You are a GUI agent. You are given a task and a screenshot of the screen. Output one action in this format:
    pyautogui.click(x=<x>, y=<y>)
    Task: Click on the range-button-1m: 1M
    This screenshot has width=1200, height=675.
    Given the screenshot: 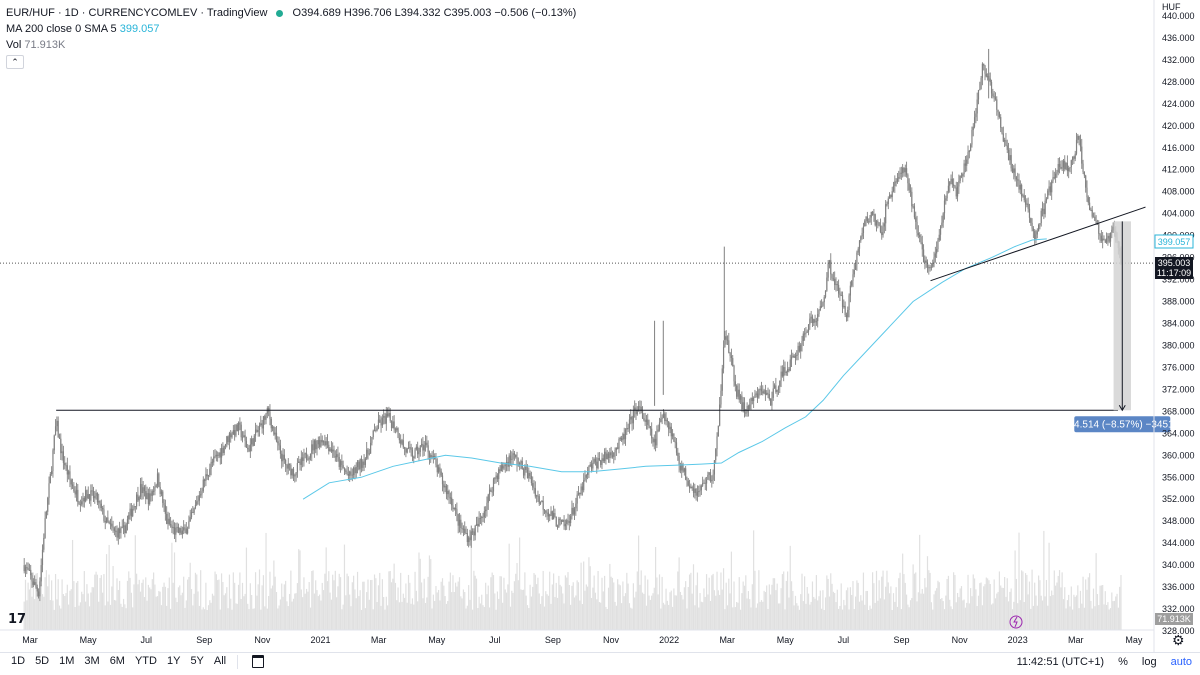 What is the action you would take?
    pyautogui.click(x=67, y=661)
    